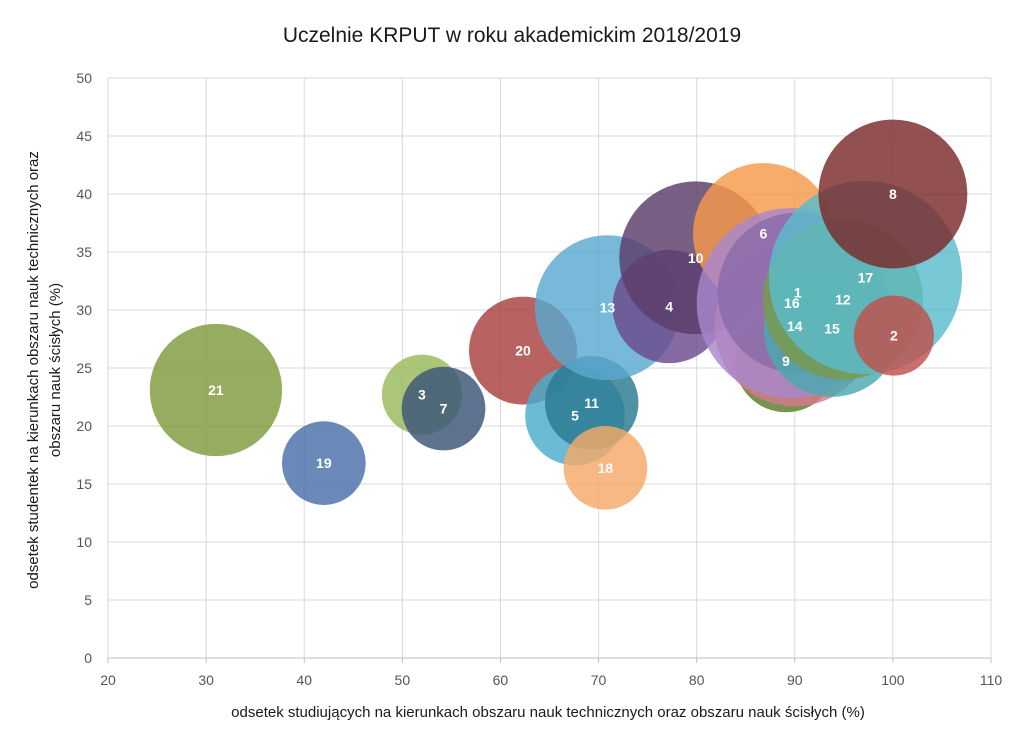 Image resolution: width=1024 pixels, height=747 pixels. I want to click on x-tick-label: 110, so click(991, 680).